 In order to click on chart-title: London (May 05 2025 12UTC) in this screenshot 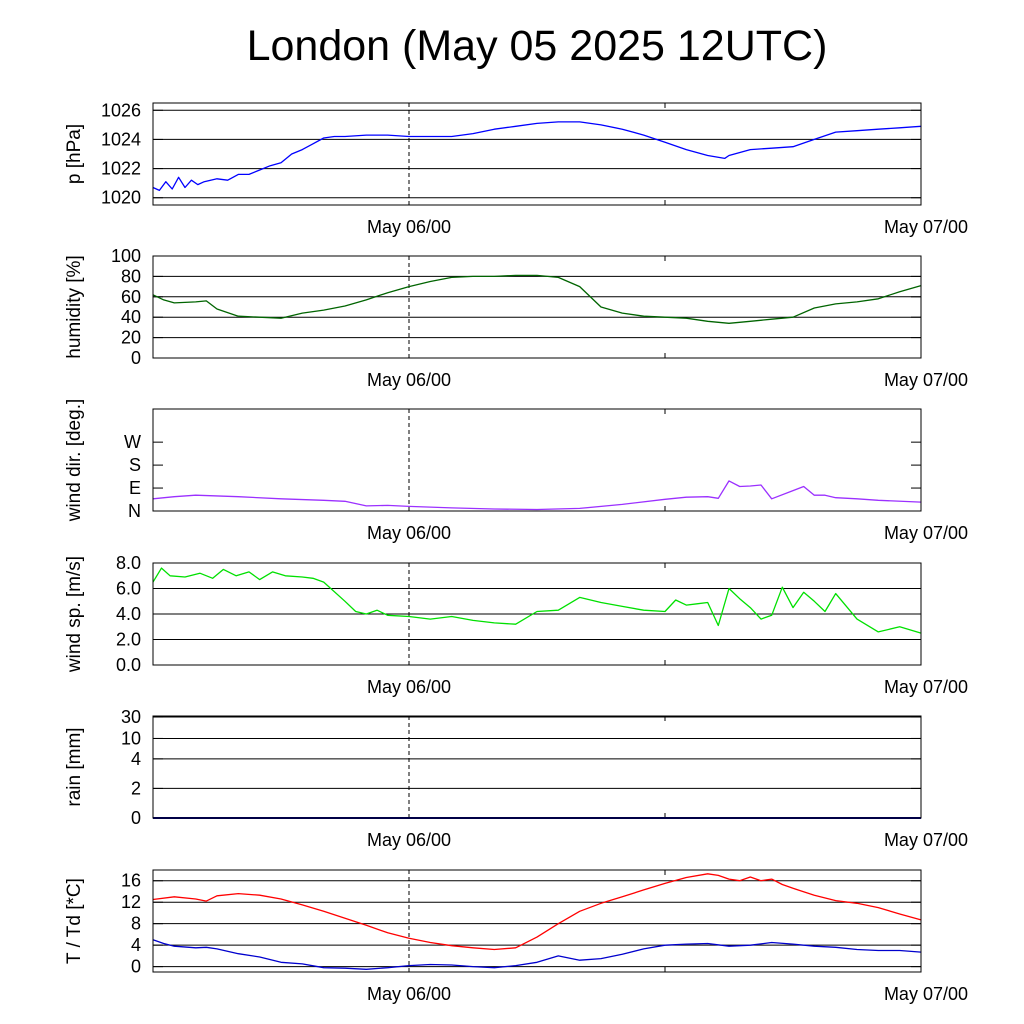, I will do `click(537, 46)`.